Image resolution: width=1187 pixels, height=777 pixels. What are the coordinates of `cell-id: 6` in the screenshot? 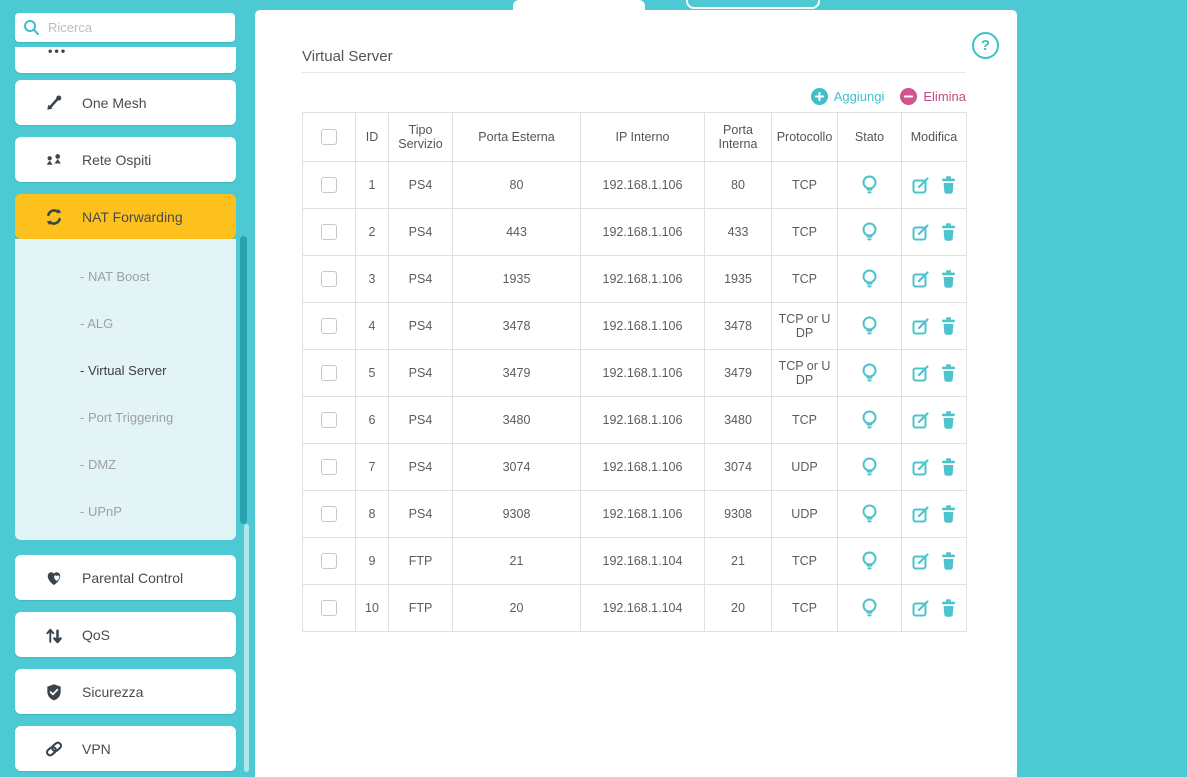 It's located at (372, 420).